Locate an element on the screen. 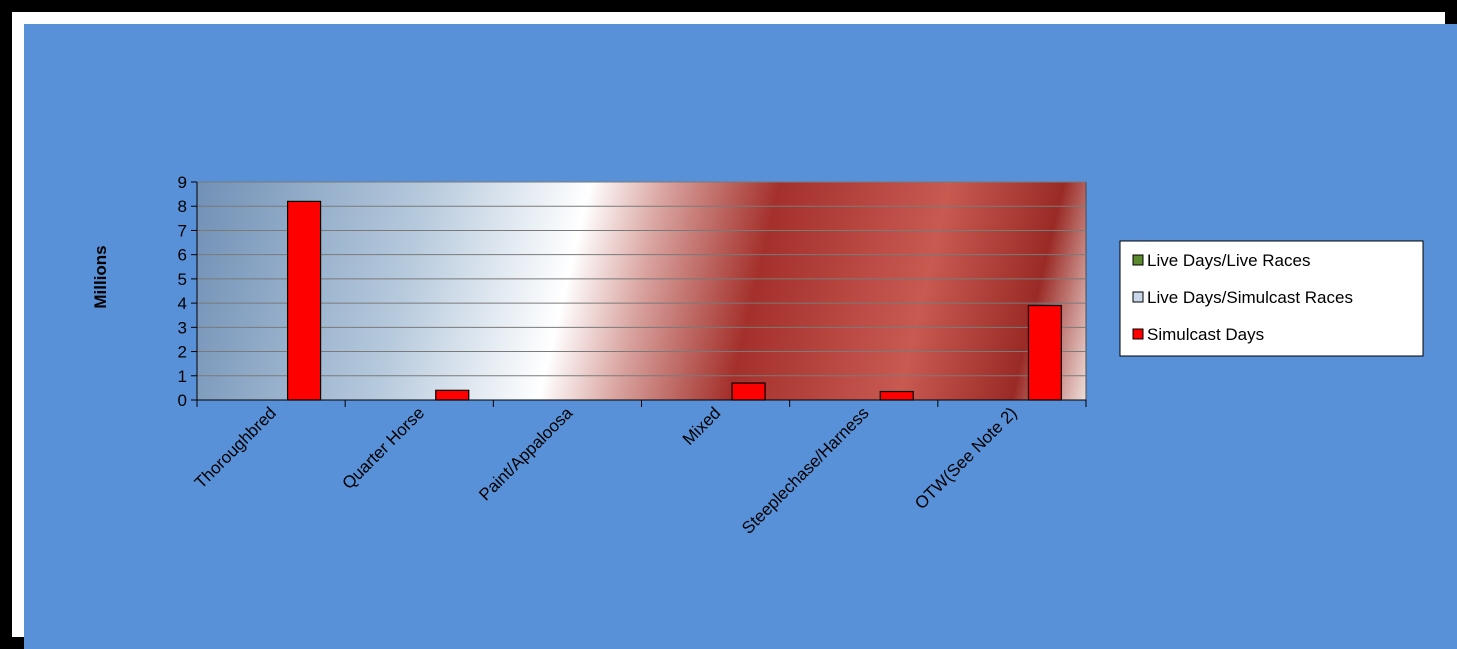 The image size is (1457, 649). y-tick-label: 4 is located at coordinates (182, 303).